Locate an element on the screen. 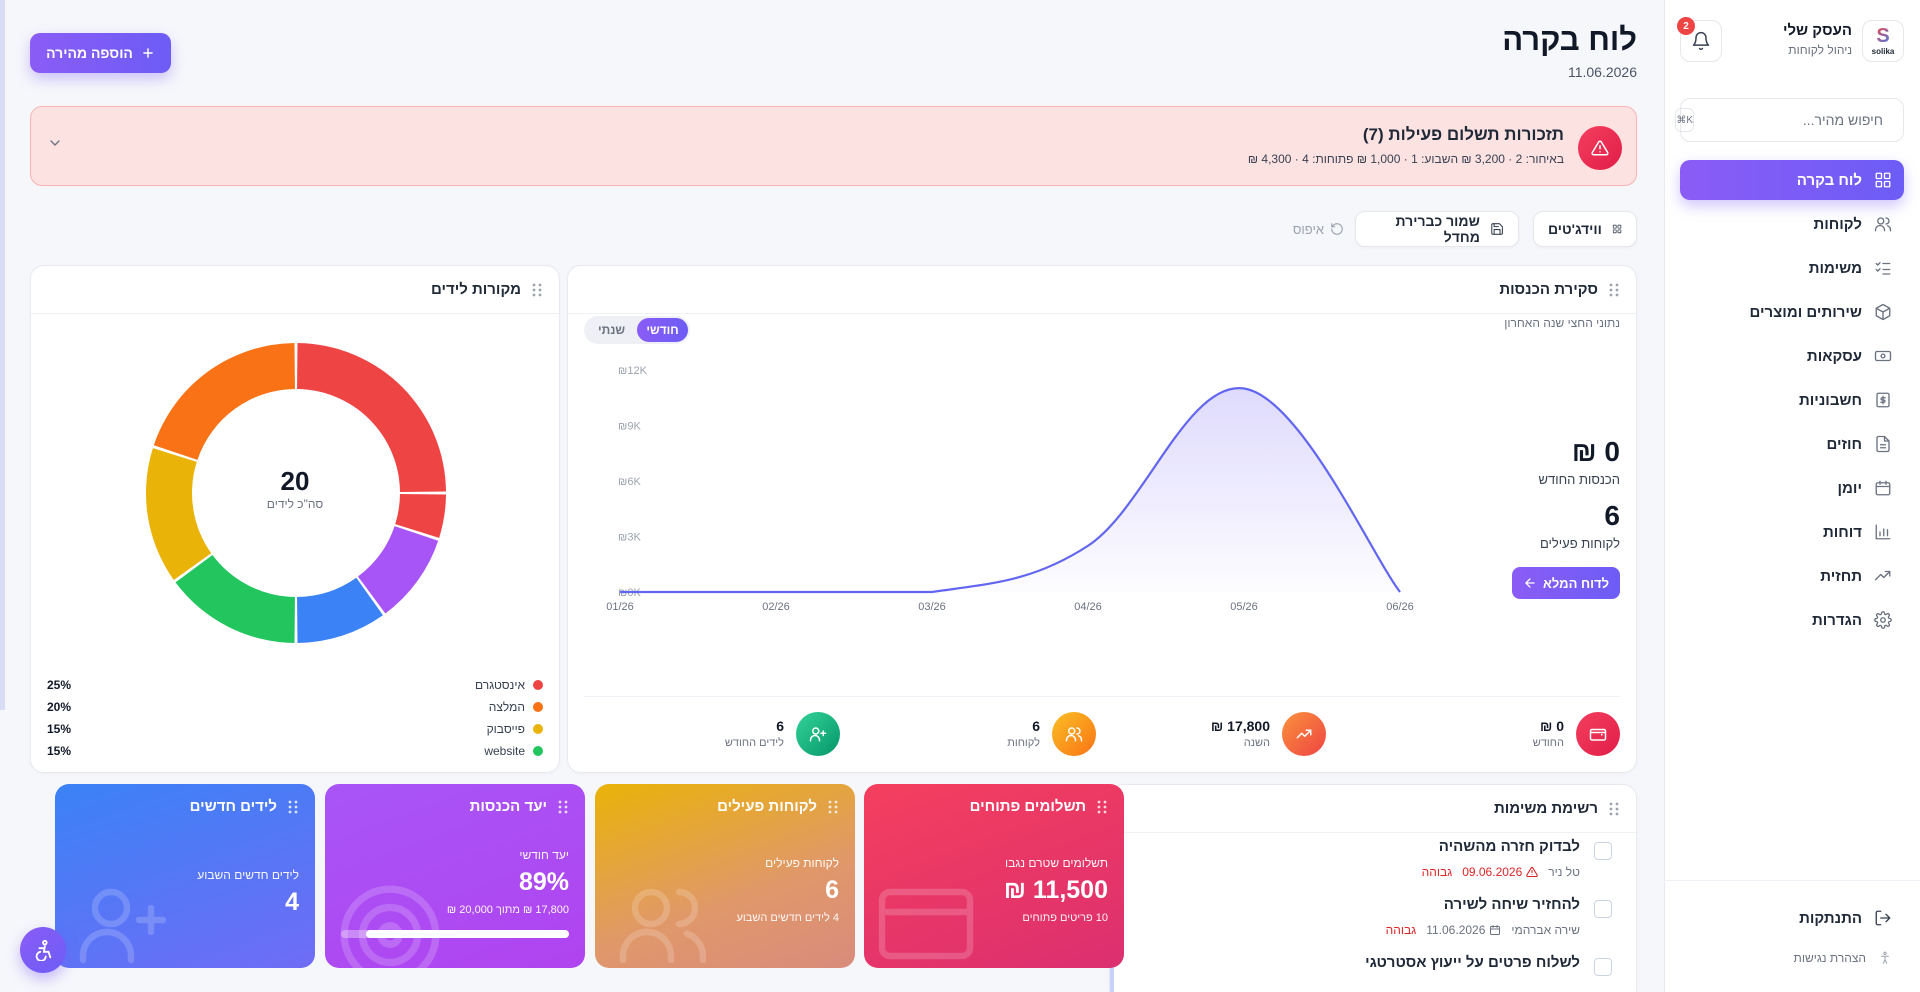 Image resolution: width=1920 pixels, height=992 pixels. stat-customers: 6 לקוחות is located at coordinates (976, 735).